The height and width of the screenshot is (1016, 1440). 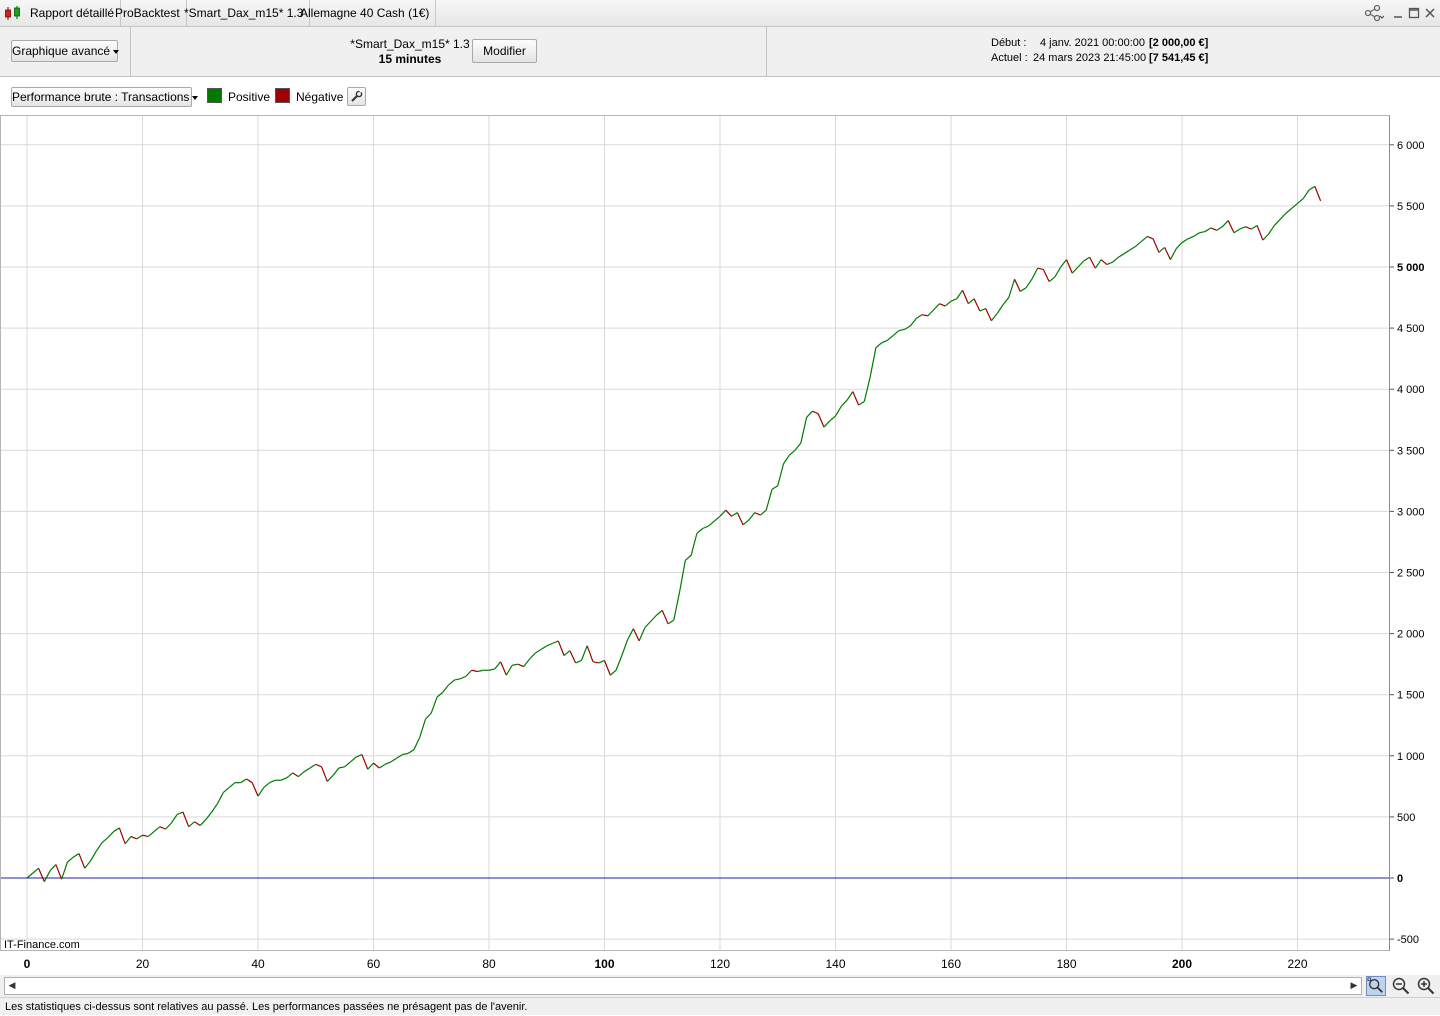 What do you see at coordinates (504, 51) in the screenshot?
I see `modify-button: Modifier` at bounding box center [504, 51].